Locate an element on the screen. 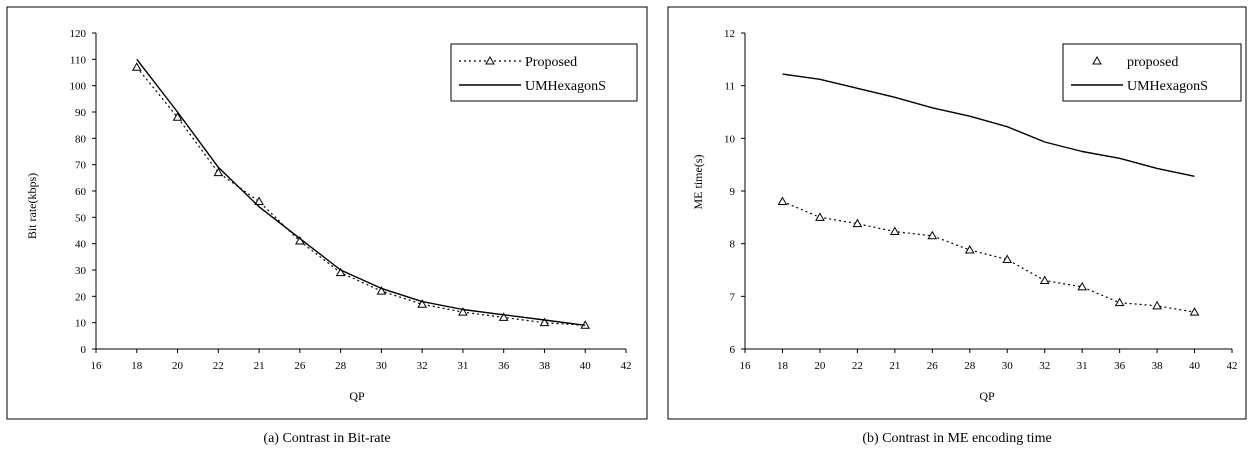 Image resolution: width=1253 pixels, height=450 pixels. legend-me-time: proposed UMHexagonS is located at coordinates (1152, 72).